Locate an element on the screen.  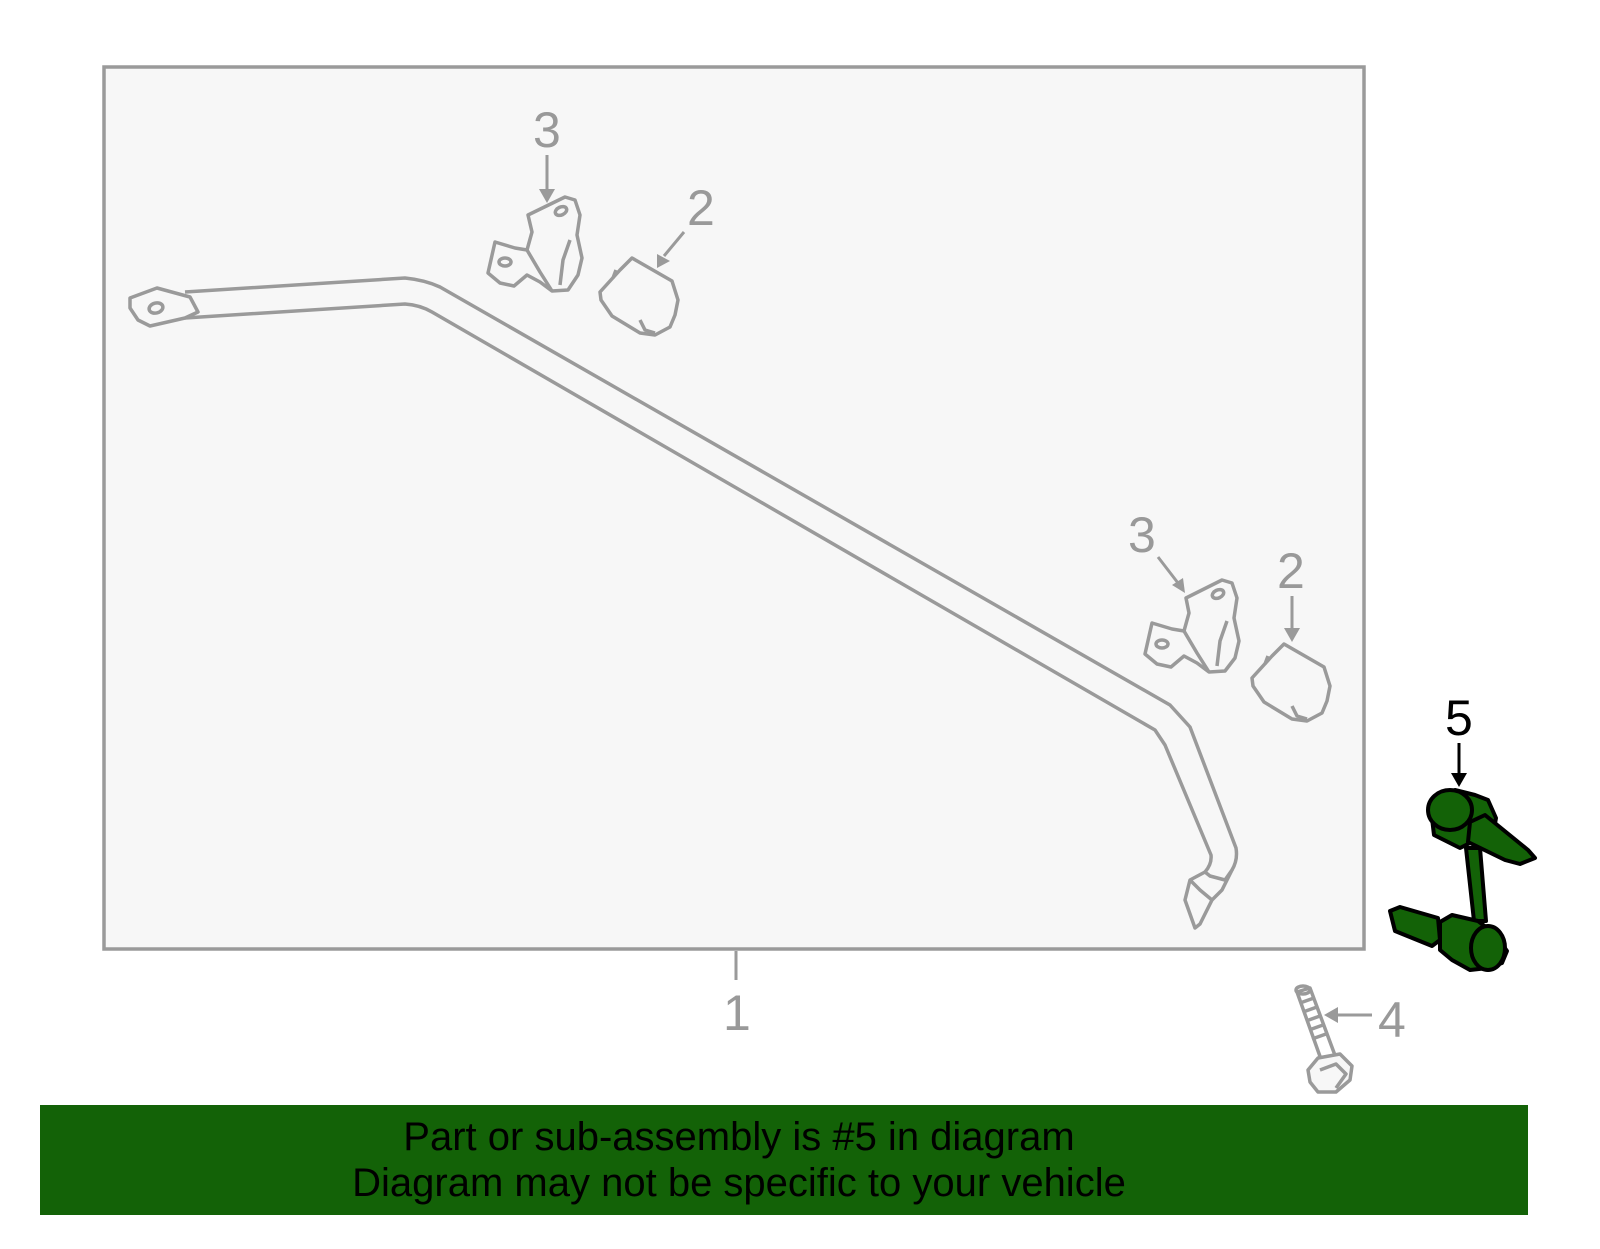
banner-line-1: Part or sub-assembly is #5 in diagram is located at coordinates (739, 1137).